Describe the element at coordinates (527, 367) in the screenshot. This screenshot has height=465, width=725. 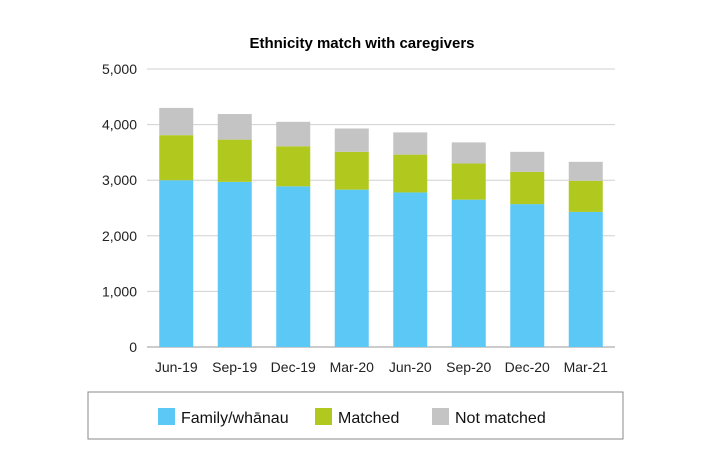
I see `x-tick-label: Dec-20` at that location.